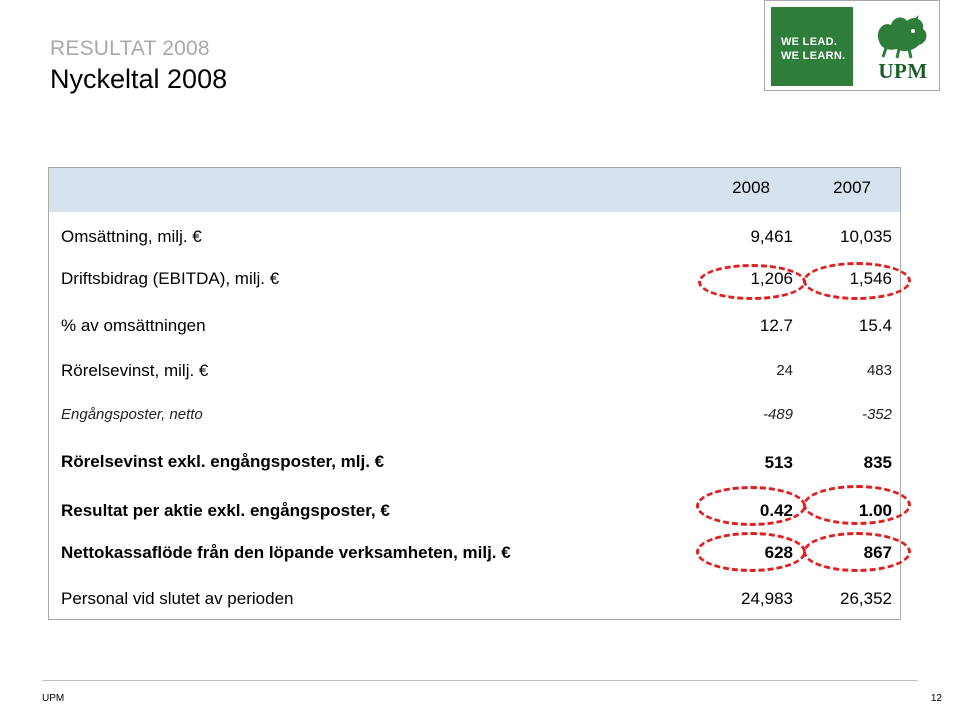 This screenshot has height=706, width=960. I want to click on highlight-circle-ebitda-2007, so click(857, 281).